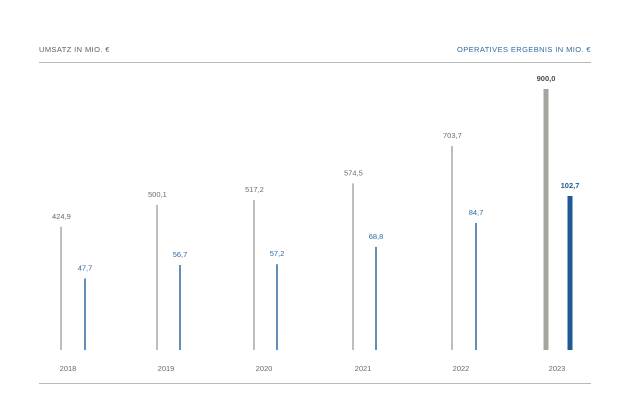 The width and height of the screenshot is (630, 412). I want to click on revenue-bar-2021, so click(353, 266).